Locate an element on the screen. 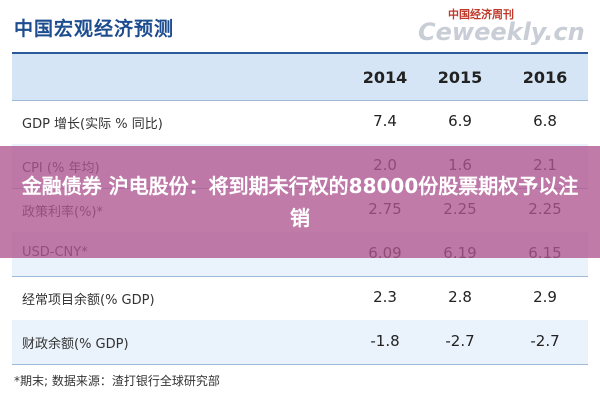 The height and width of the screenshot is (400, 600). logo-top: 中国经济周刊 is located at coordinates (481, 14).